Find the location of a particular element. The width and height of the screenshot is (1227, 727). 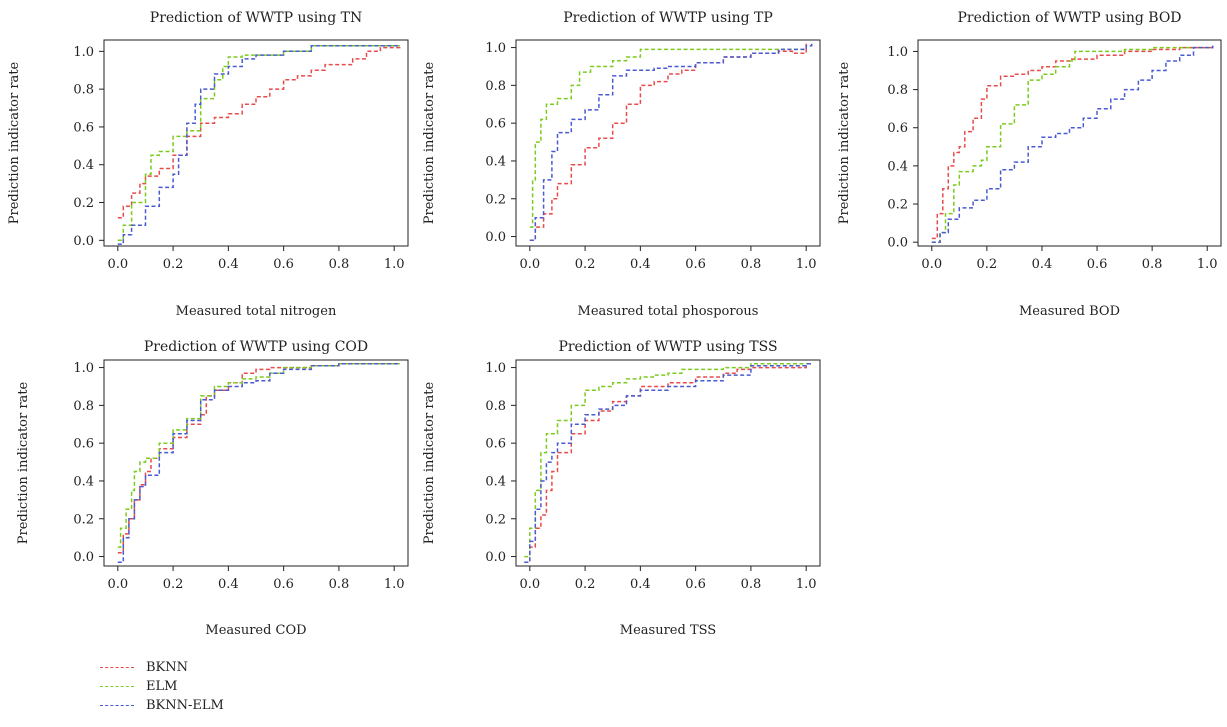

legend: BKNN ELM BKNN-ELM is located at coordinates (186, 686).